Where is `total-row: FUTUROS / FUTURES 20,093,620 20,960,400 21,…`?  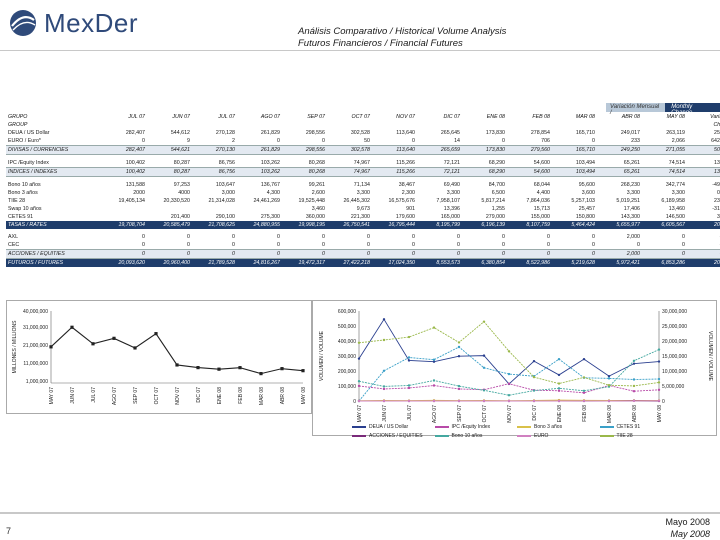 total-row: FUTUROS / FUTURES 20,093,620 20,960,400 21,… is located at coordinates (363, 262).